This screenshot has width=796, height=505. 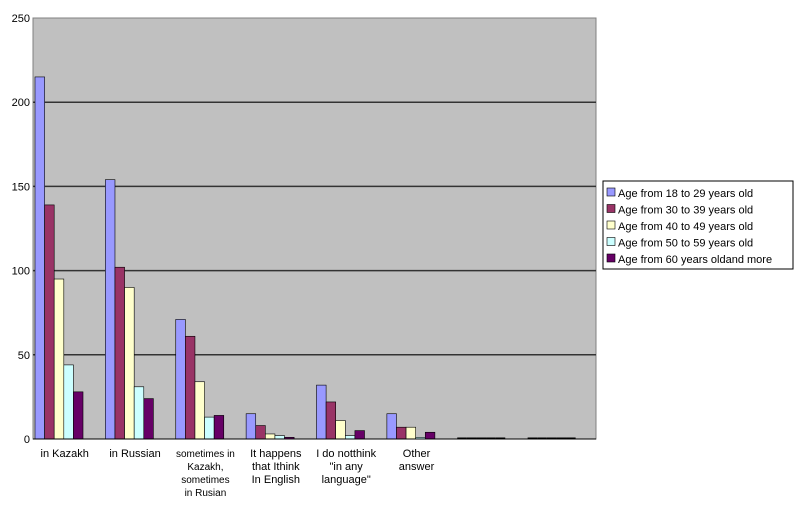 I want to click on legend-label: Age from 18 to 29 years old, so click(x=685, y=194).